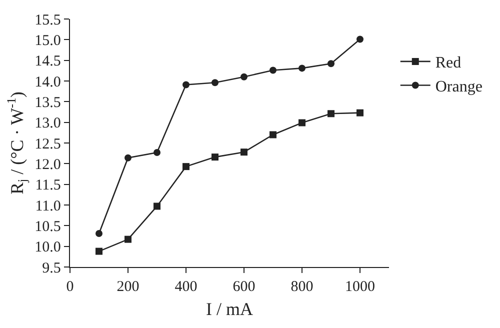  Describe the element at coordinates (47, 20) in the screenshot. I see `y-tick-label: 15.5` at that location.